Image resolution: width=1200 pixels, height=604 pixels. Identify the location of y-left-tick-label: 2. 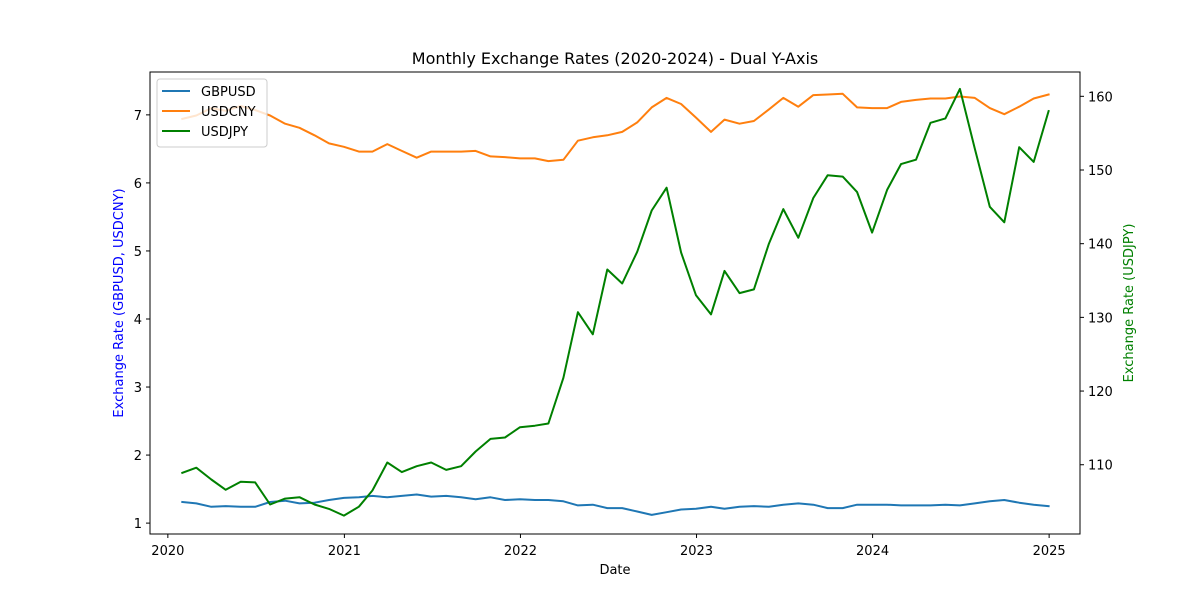
(138, 456).